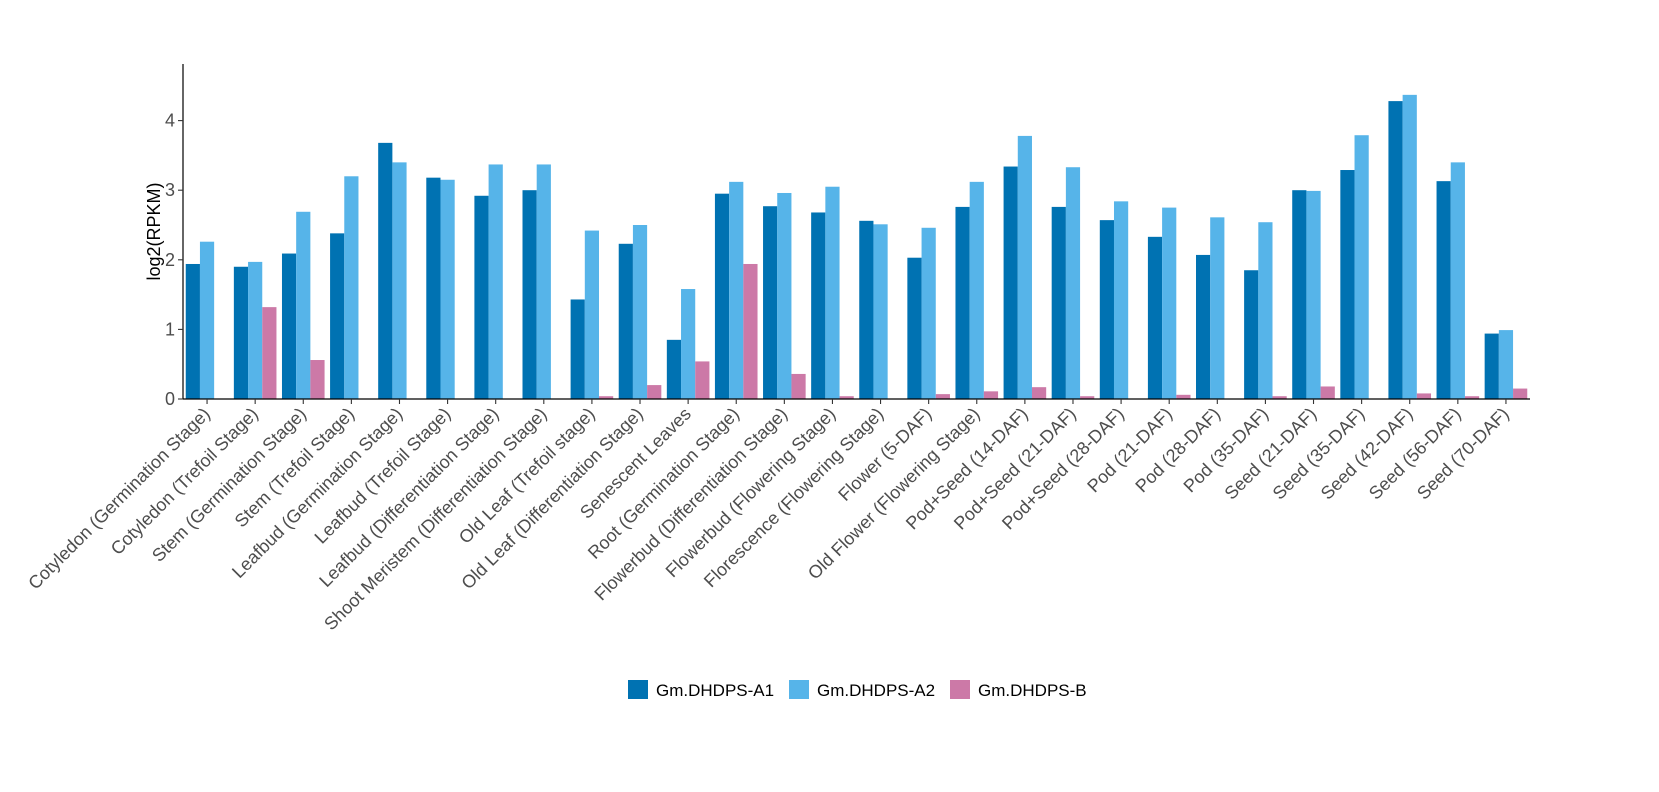  What do you see at coordinates (435, 519) in the screenshot?
I see `x-category-label: Shoot Meristem (Differentiation Stage)` at bounding box center [435, 519].